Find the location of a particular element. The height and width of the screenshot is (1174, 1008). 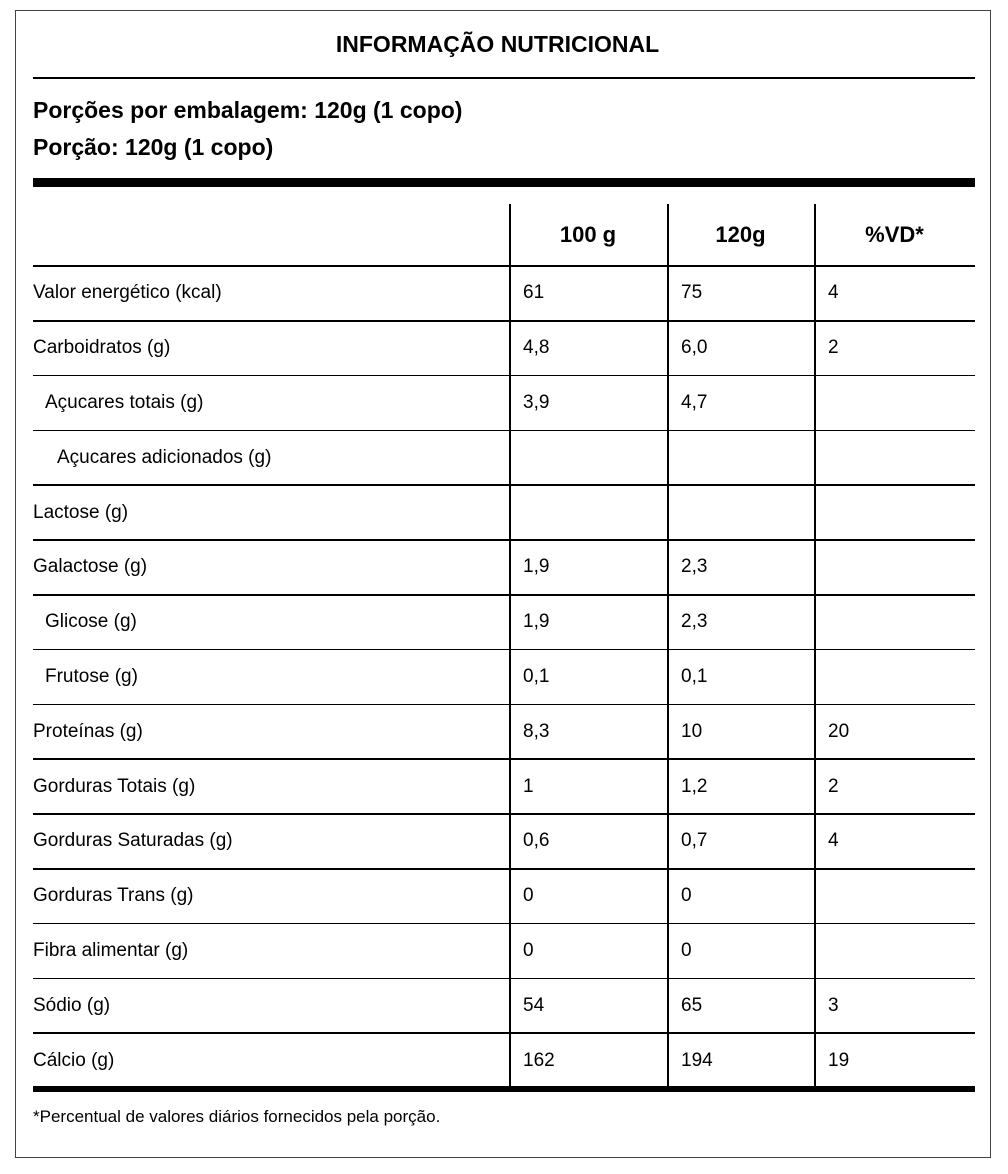

nutrient-value: 8,3 is located at coordinates (536, 731).